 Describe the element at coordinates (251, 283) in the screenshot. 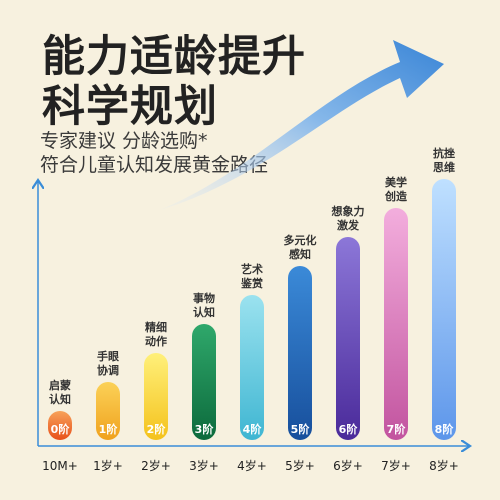

I see `bar-annotation-4-1: 鉴赏` at that location.